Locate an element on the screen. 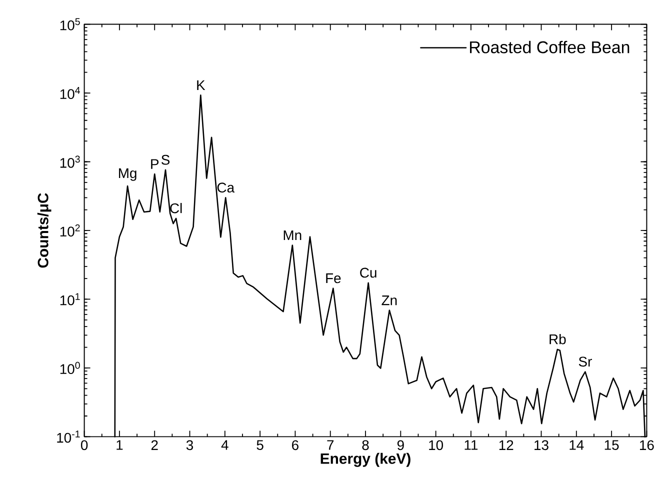 Image resolution: width=657 pixels, height=495 pixels. x-axis-title: Energy (keV) is located at coordinates (365, 459).